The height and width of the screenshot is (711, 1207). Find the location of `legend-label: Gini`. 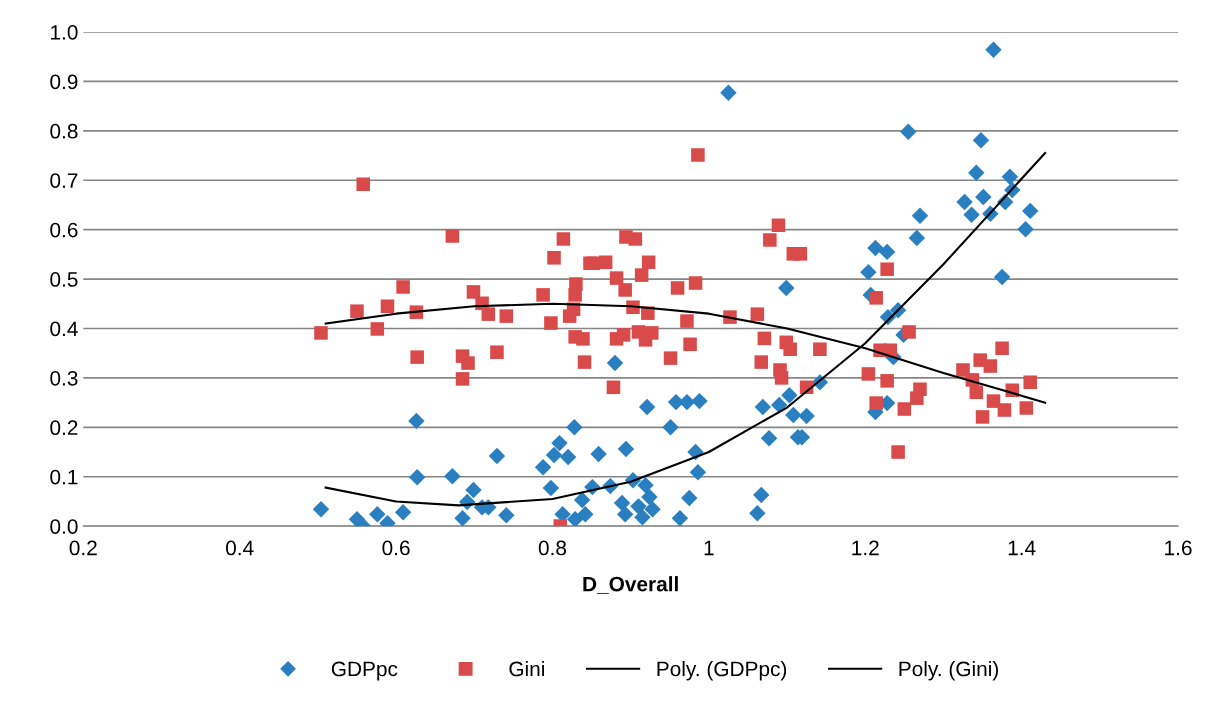

legend-label: Gini is located at coordinates (526, 669).